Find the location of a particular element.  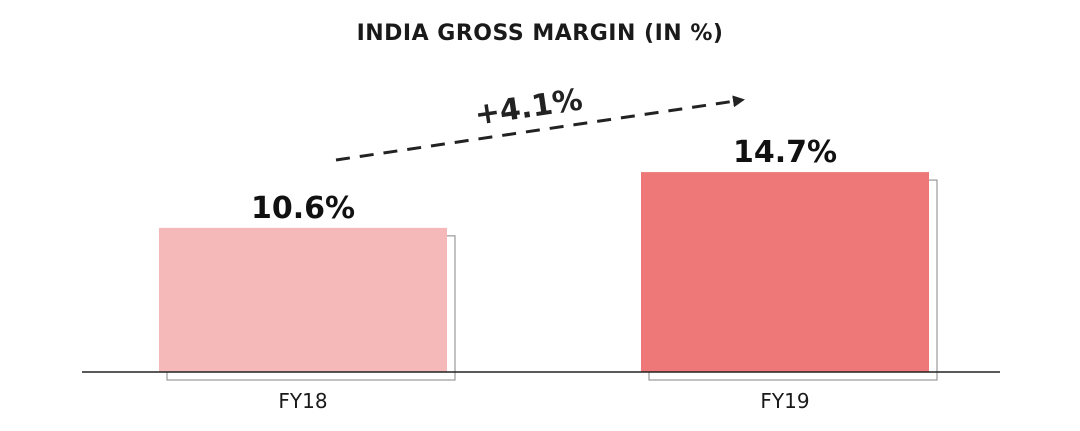

trend-arrow is located at coordinates (540, 128).